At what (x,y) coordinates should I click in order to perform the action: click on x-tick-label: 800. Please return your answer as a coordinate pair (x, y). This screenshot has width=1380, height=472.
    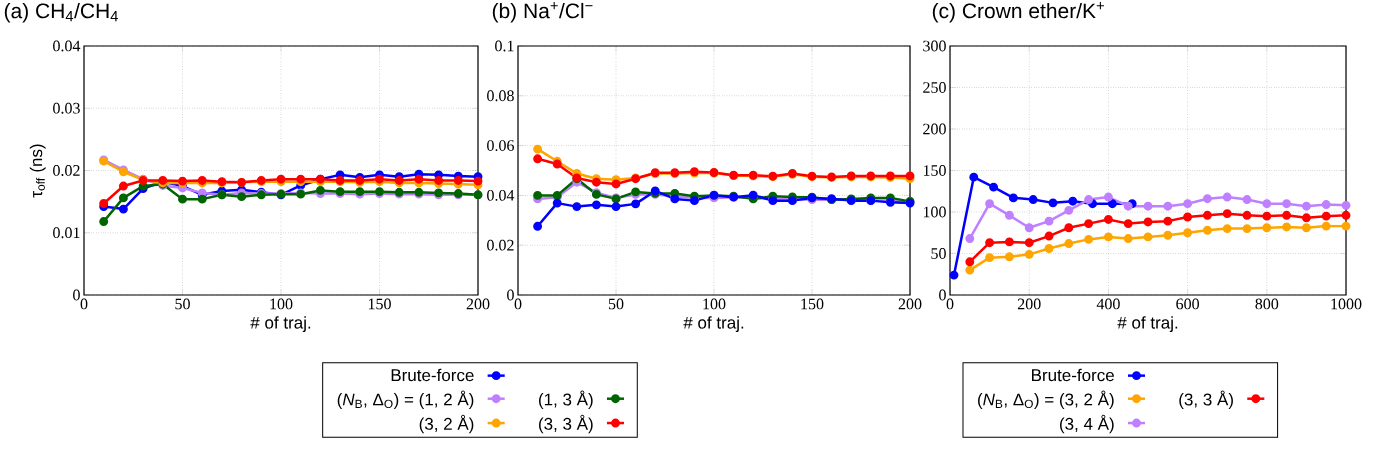
    Looking at the image, I should click on (1267, 304).